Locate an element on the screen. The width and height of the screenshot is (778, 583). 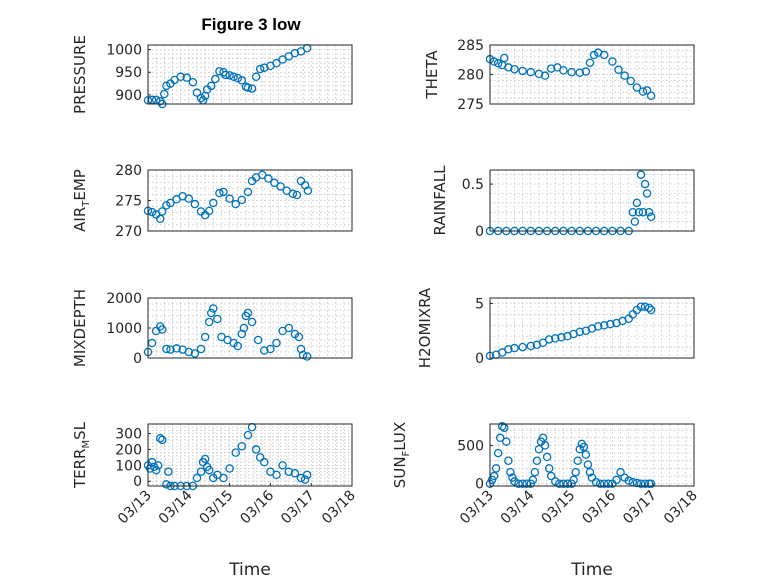
panel-h2omixra: 0 5 H2OMIXRA is located at coordinates (555, 327).